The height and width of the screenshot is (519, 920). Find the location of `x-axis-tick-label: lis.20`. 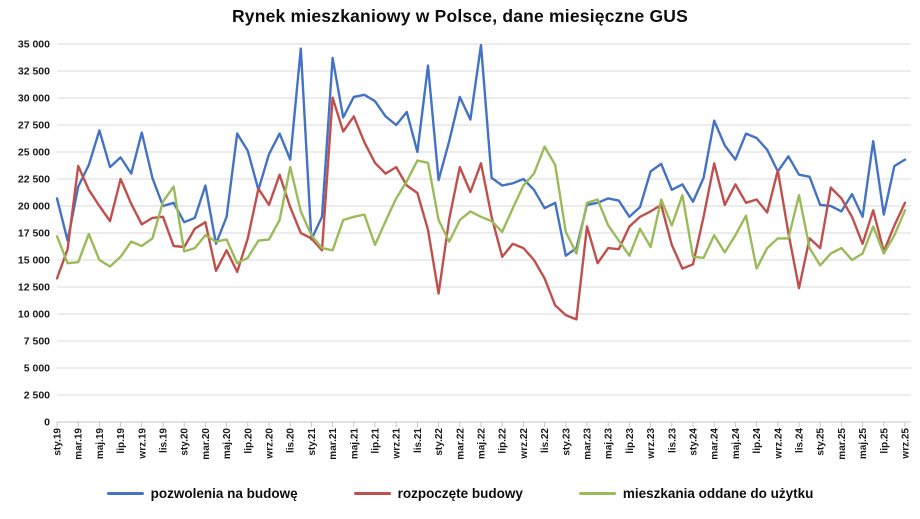

x-axis-tick-label: lis.20 is located at coordinates (291, 440).